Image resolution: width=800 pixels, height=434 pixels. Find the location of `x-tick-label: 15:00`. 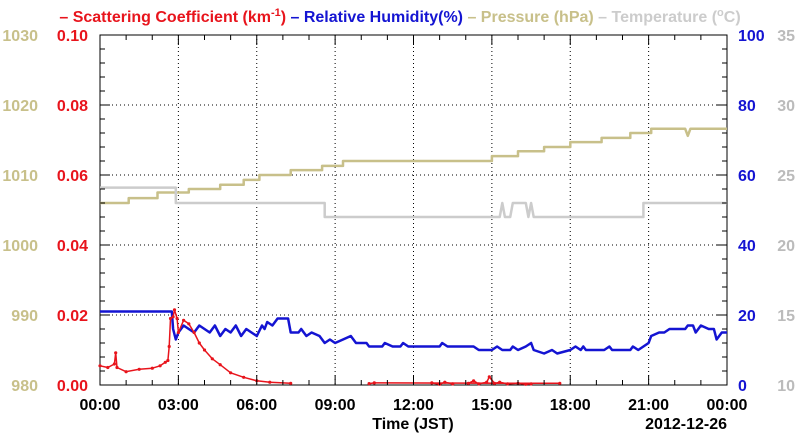

x-tick-label: 15:00 is located at coordinates (491, 405).